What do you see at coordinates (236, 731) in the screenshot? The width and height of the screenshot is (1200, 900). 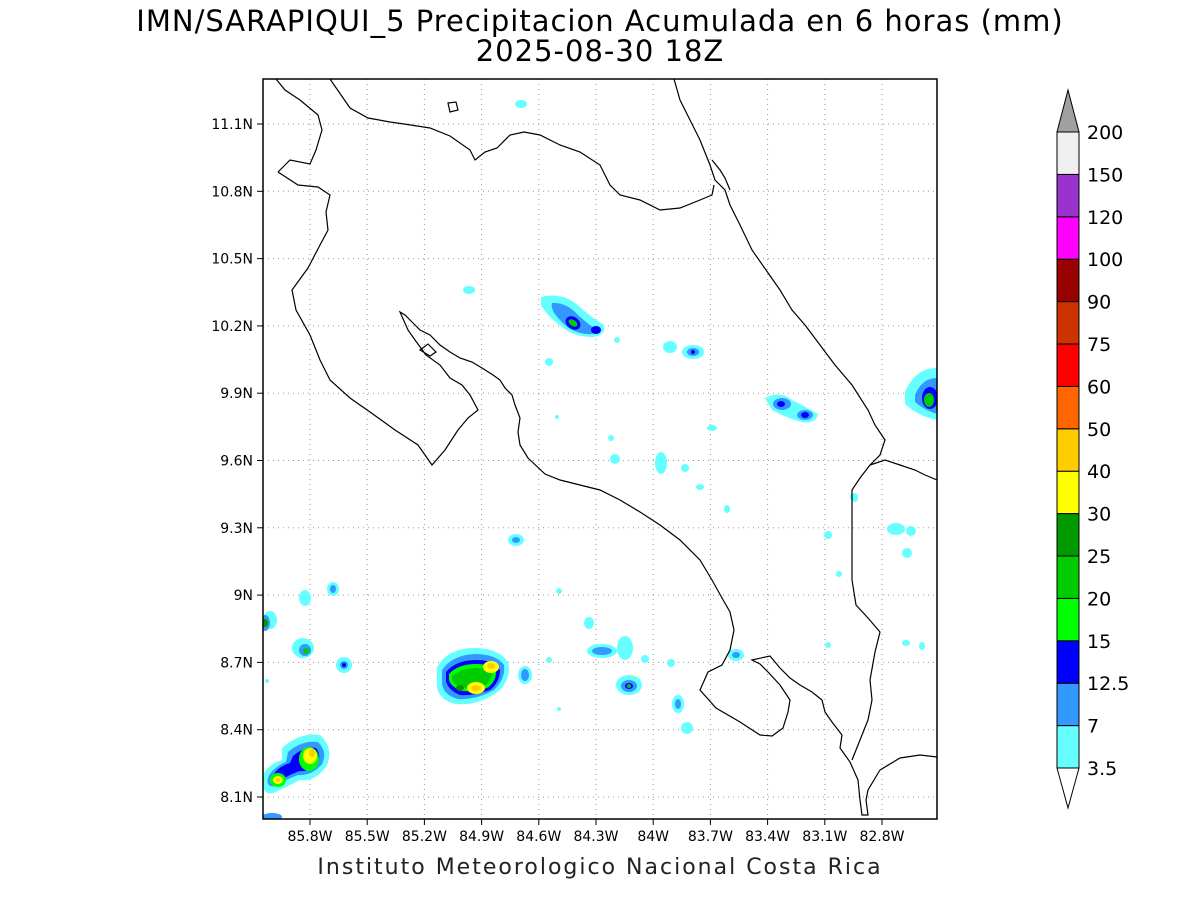 I see `lat-tick-label: 8.4N` at bounding box center [236, 731].